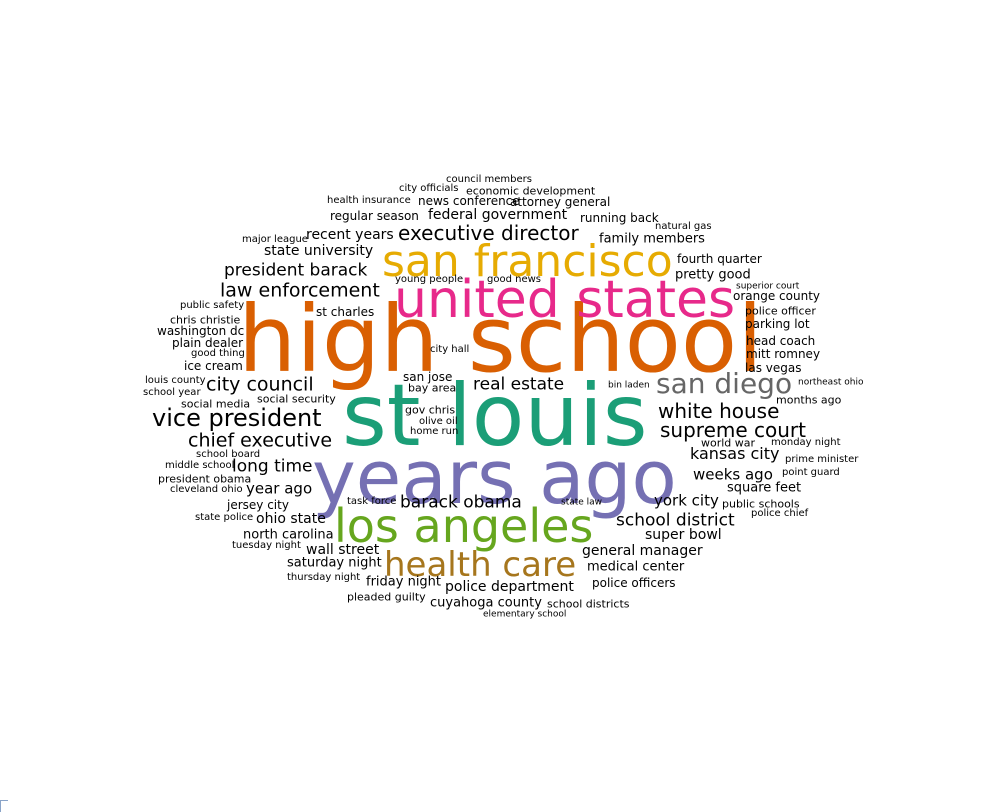 The image size is (1000, 812). I want to click on word-chris-christie: chris christie, so click(205, 320).